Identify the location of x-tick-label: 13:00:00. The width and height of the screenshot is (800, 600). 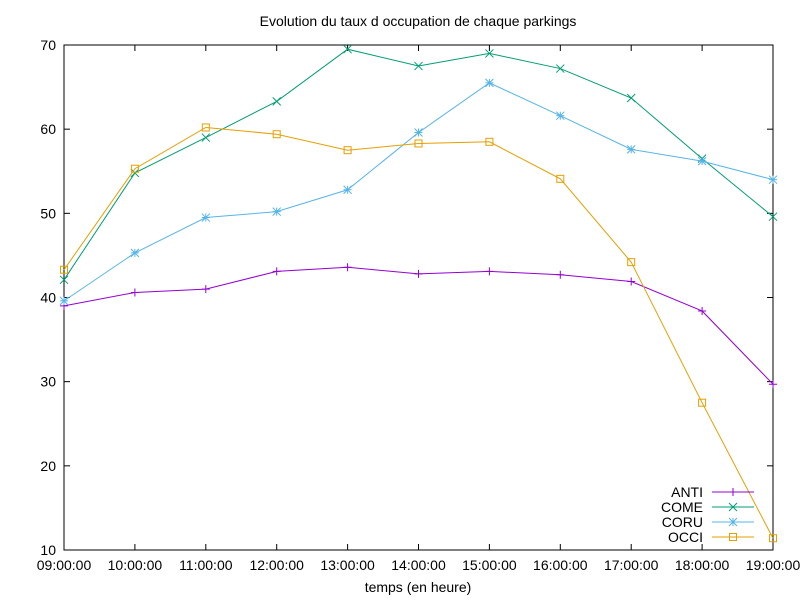
(347, 565).